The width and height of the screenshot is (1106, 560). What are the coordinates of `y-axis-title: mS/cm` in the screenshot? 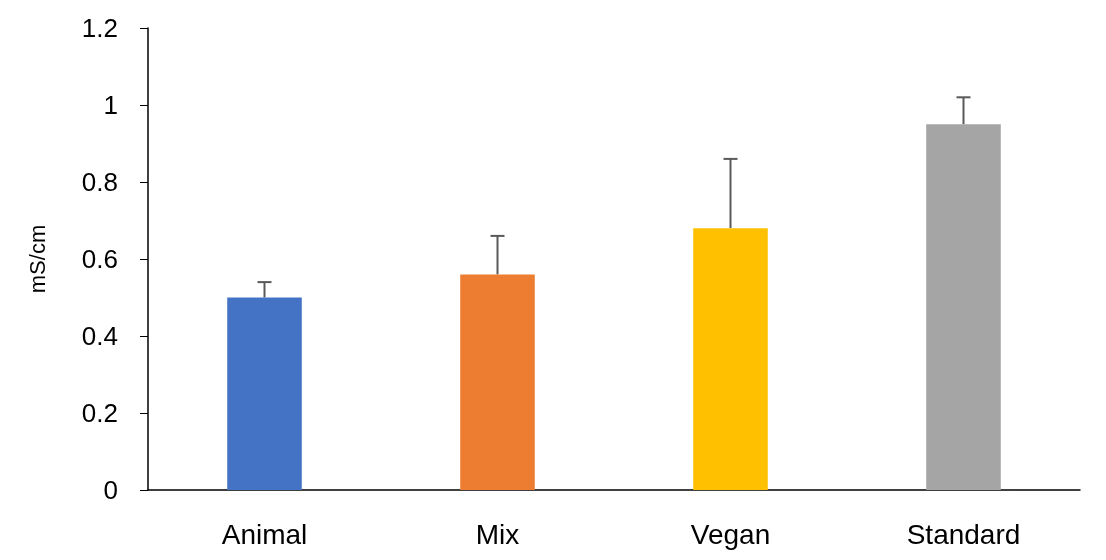 It's located at (37, 259).